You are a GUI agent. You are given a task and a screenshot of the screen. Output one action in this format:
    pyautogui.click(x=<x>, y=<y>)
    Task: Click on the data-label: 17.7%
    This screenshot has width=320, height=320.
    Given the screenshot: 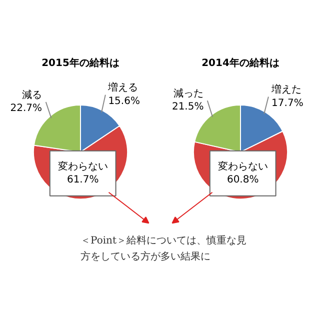 What is the action you would take?
    pyautogui.click(x=288, y=103)
    